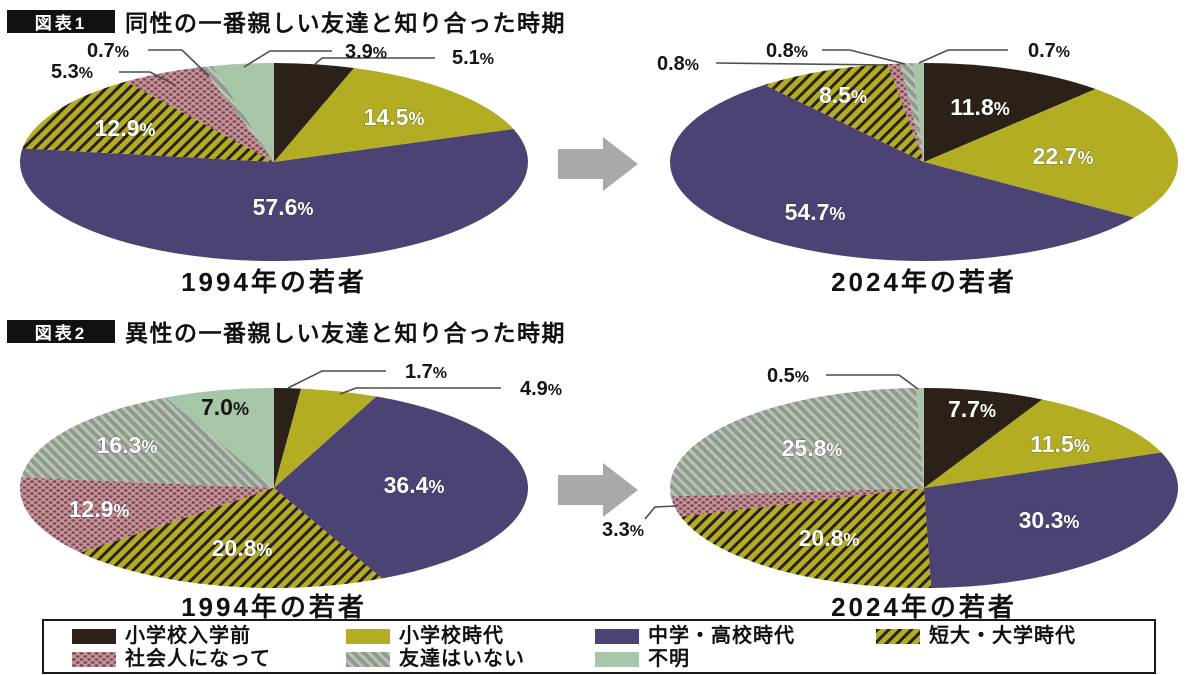  I want to click on percent-label-pre-elementary: 1.7%, so click(426, 372).